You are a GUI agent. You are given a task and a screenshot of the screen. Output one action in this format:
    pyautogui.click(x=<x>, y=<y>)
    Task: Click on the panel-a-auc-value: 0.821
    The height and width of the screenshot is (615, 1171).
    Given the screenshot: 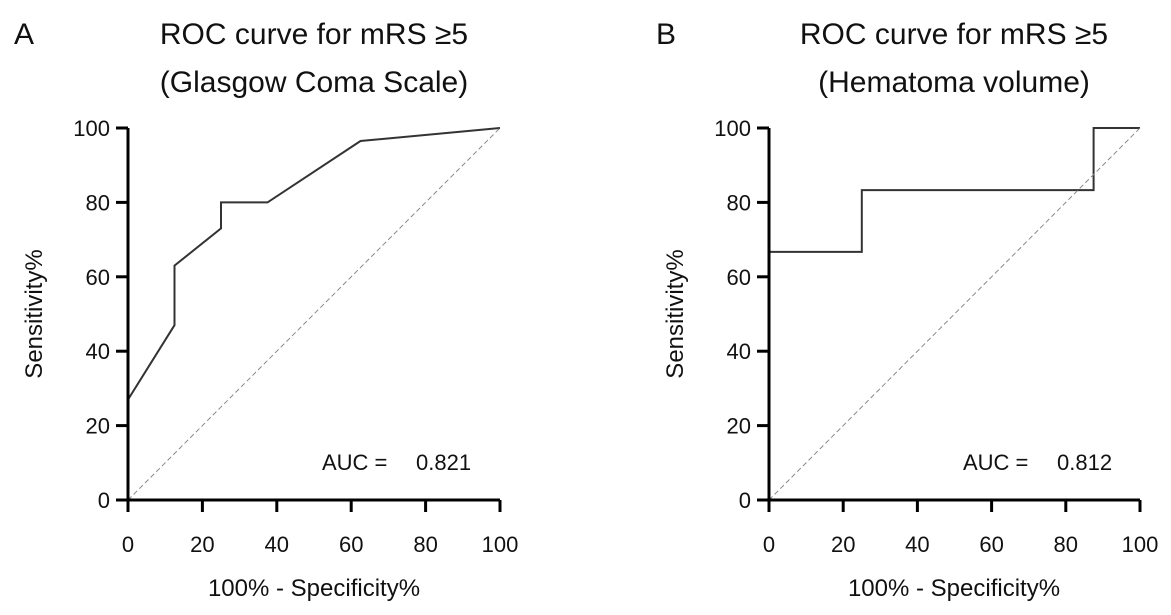 What is the action you would take?
    pyautogui.click(x=443, y=462)
    